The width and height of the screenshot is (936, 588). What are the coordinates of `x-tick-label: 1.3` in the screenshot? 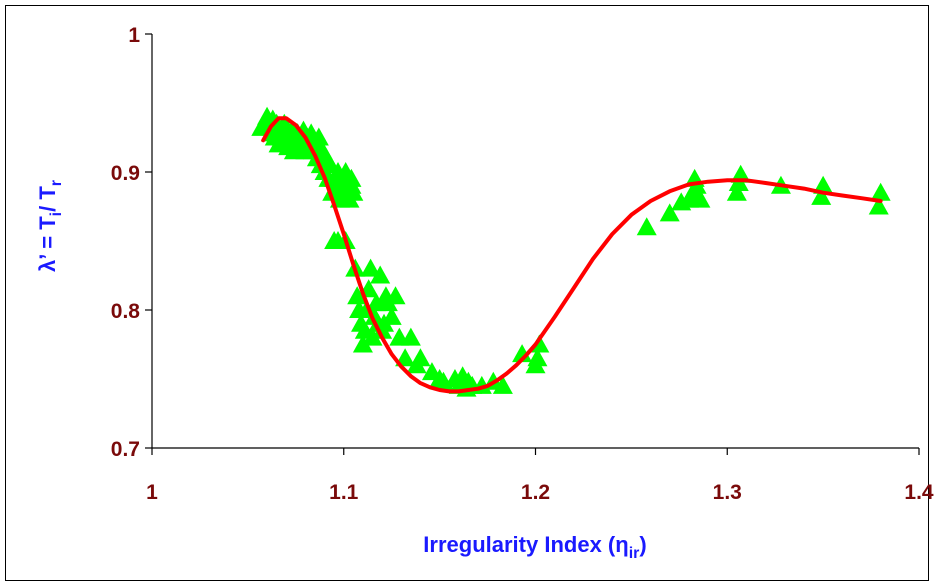 It's located at (727, 492).